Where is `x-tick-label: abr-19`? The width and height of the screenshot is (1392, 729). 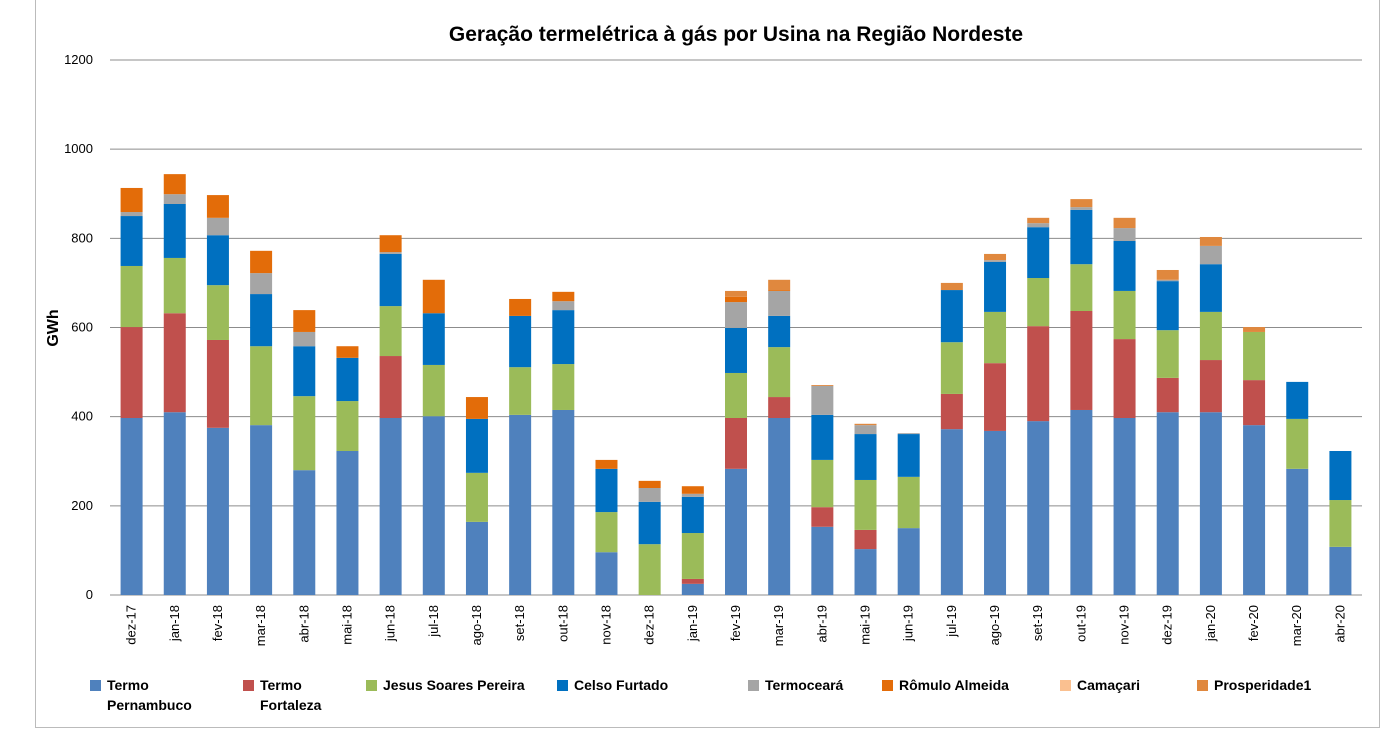
x-tick-label: abr-19 is located at coordinates (821, 624).